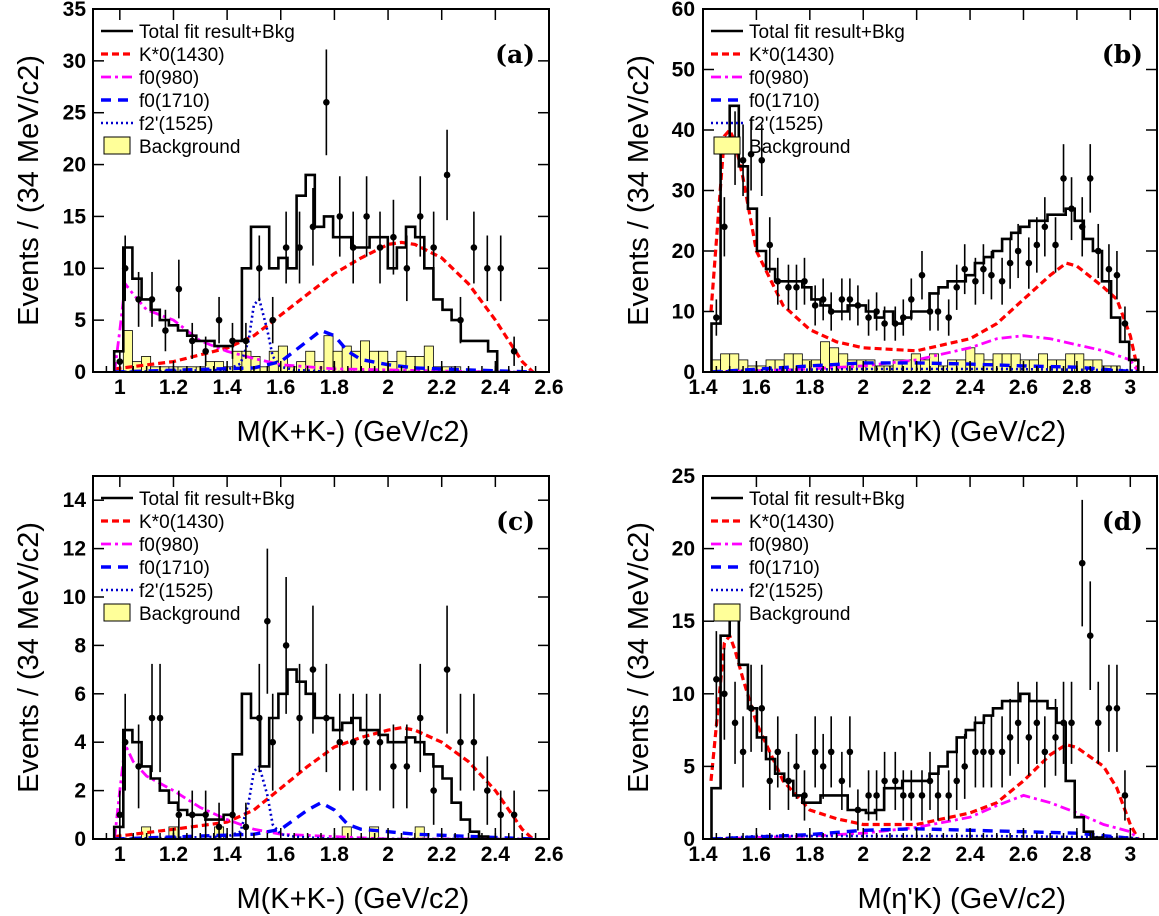  I want to click on y-tick-label: 35, so click(75, 10).